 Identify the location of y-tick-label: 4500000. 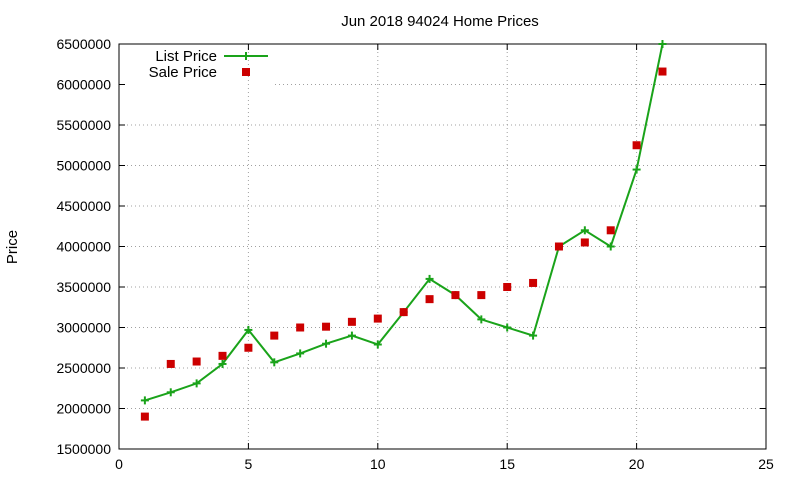
(83, 206).